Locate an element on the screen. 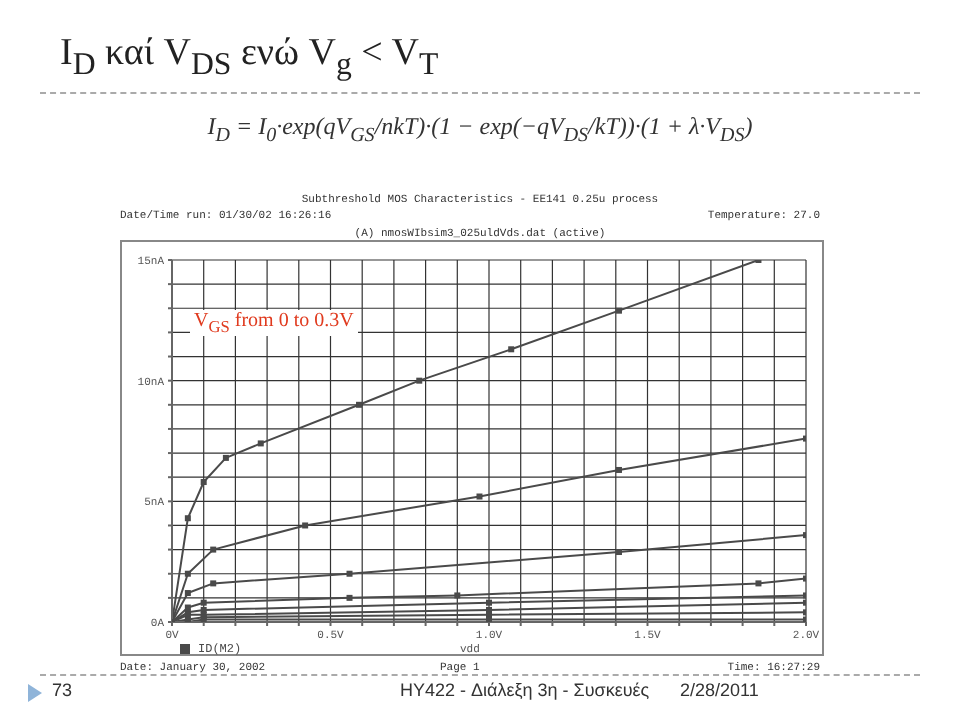  chart-title: I$_{D}$ καί V$_{DS}$ ενώ V$_{g}$ < V$_{T}$ is located at coordinates (249, 58).